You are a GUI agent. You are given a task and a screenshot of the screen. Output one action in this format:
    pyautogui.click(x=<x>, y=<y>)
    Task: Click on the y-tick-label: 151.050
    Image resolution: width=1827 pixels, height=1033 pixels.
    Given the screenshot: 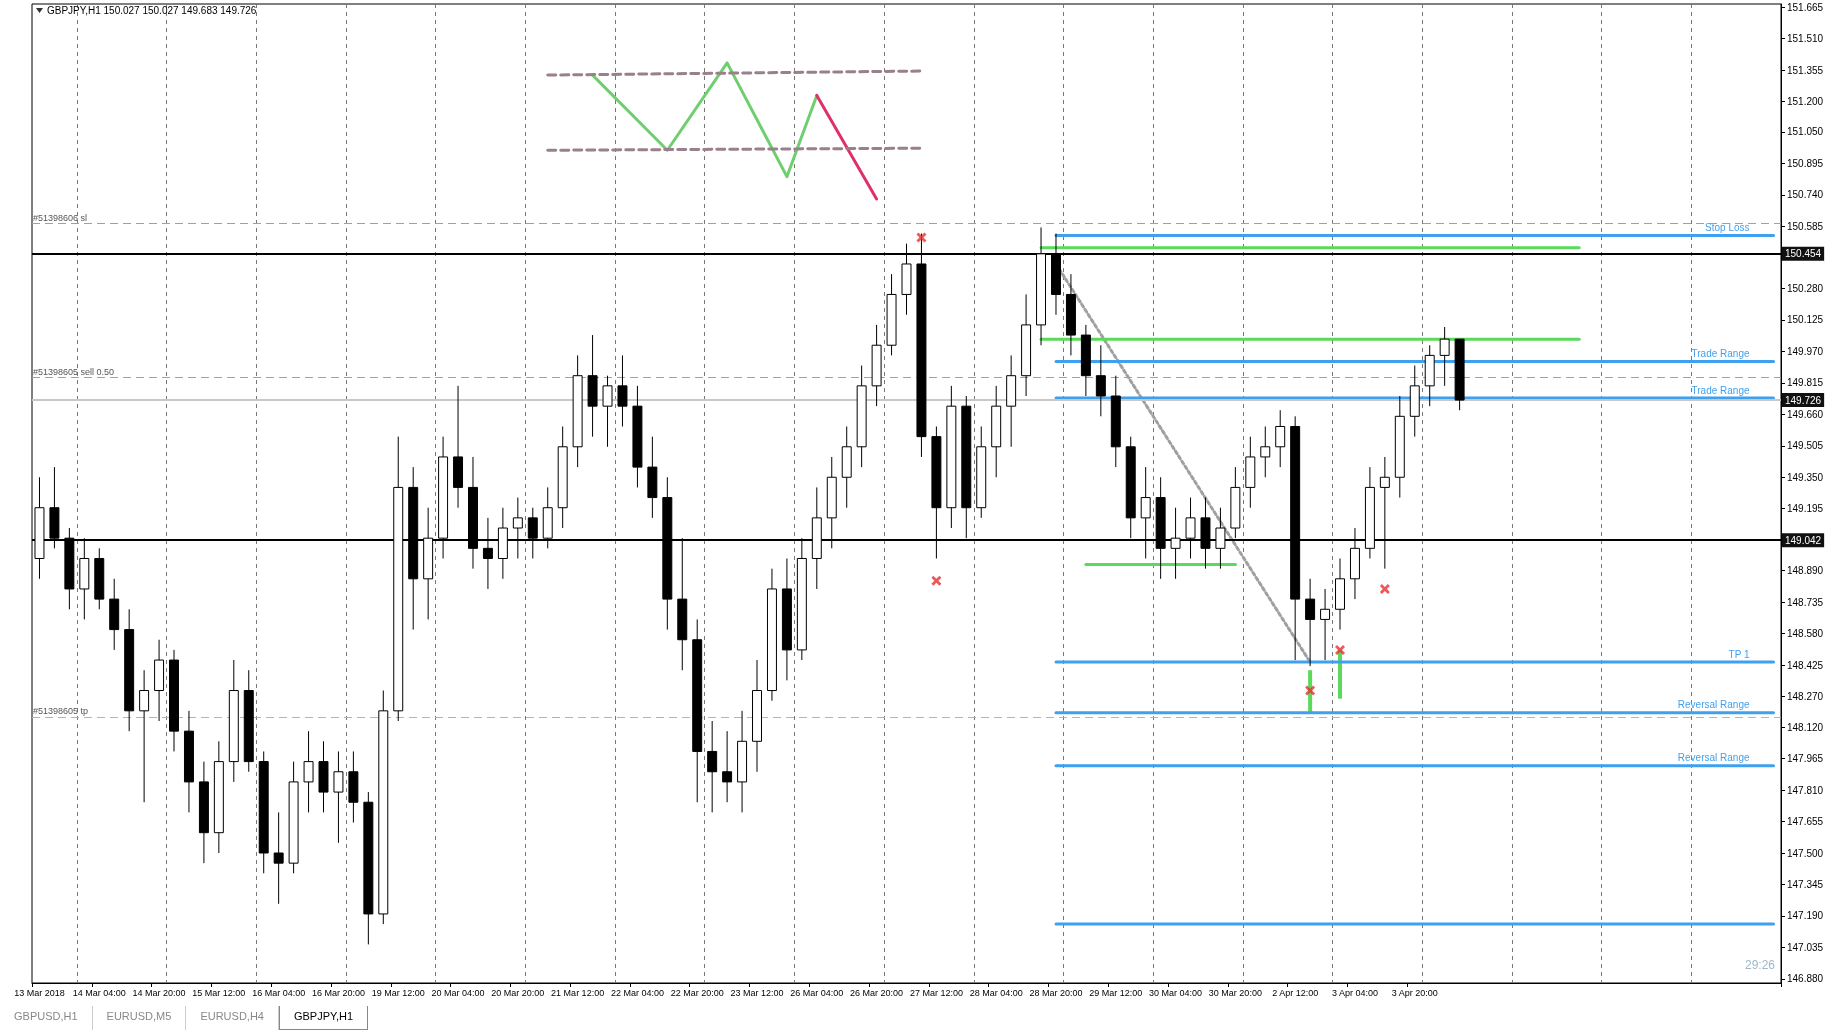 What is the action you would take?
    pyautogui.click(x=1805, y=132)
    